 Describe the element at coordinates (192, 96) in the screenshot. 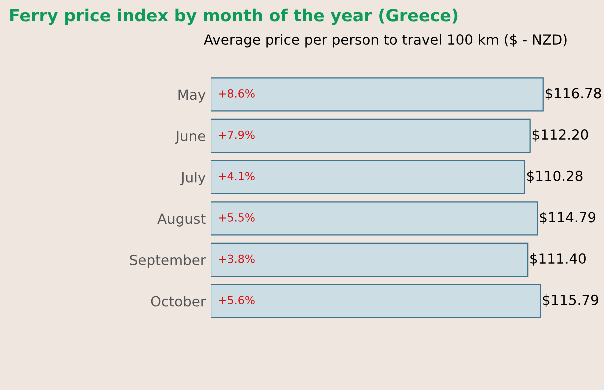

I see `y-tick-label: May` at that location.